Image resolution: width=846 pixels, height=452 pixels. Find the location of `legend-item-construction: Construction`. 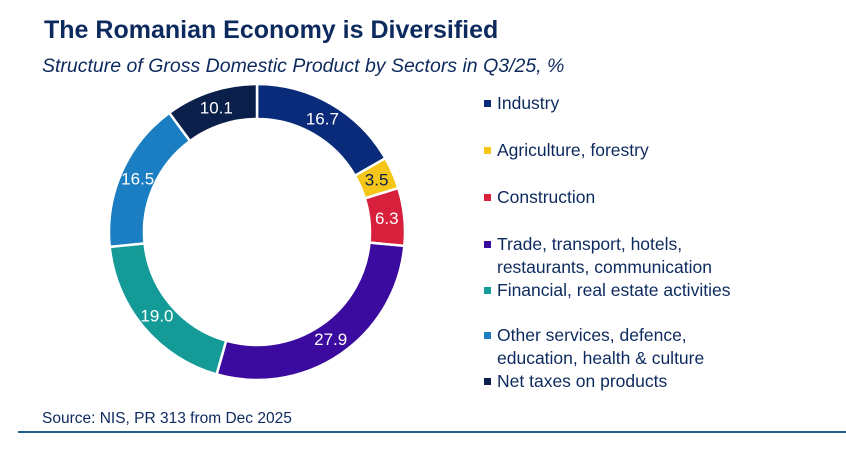

legend-item-construction: Construction is located at coordinates (640, 197).